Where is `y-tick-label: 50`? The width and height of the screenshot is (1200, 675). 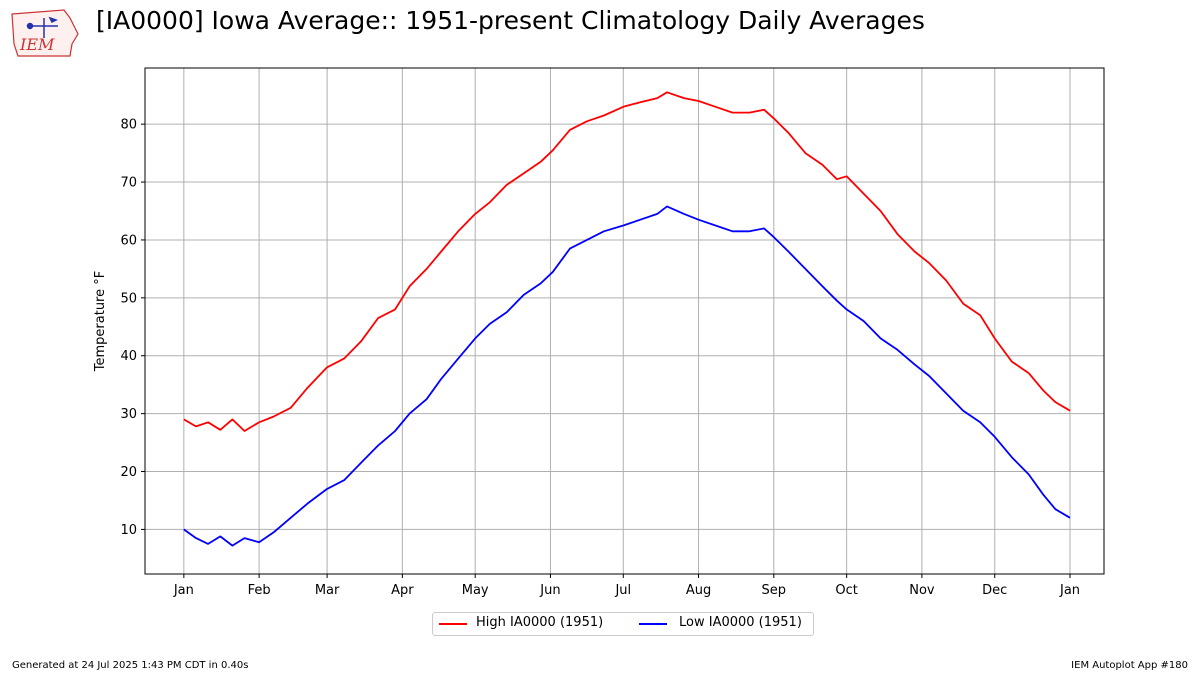 y-tick-label: 50 is located at coordinates (128, 298).